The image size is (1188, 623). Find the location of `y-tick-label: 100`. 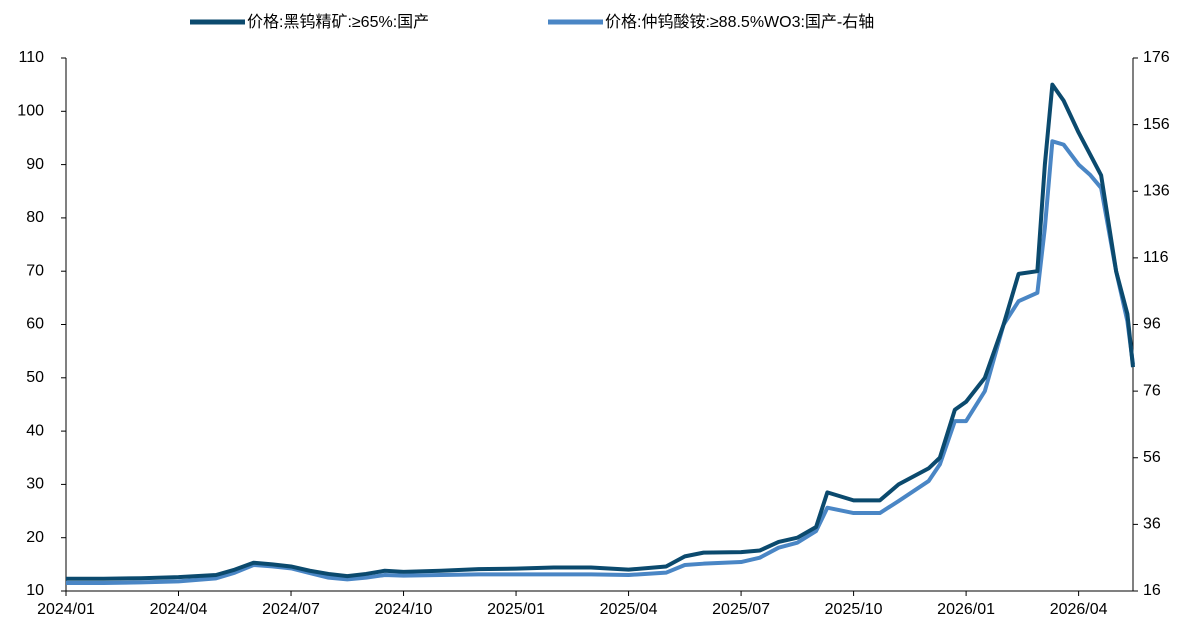

y-tick-label: 100 is located at coordinates (30, 111).